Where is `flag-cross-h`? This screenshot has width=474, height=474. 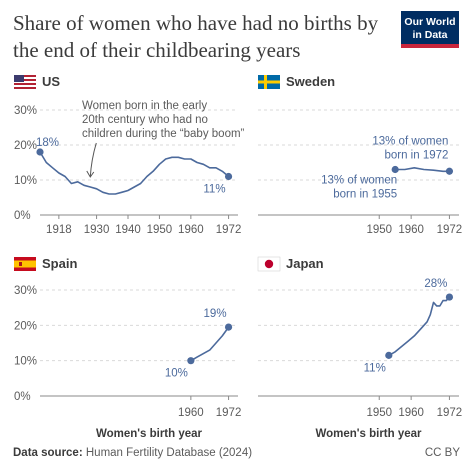 flag-cross-h is located at coordinates (269, 82).